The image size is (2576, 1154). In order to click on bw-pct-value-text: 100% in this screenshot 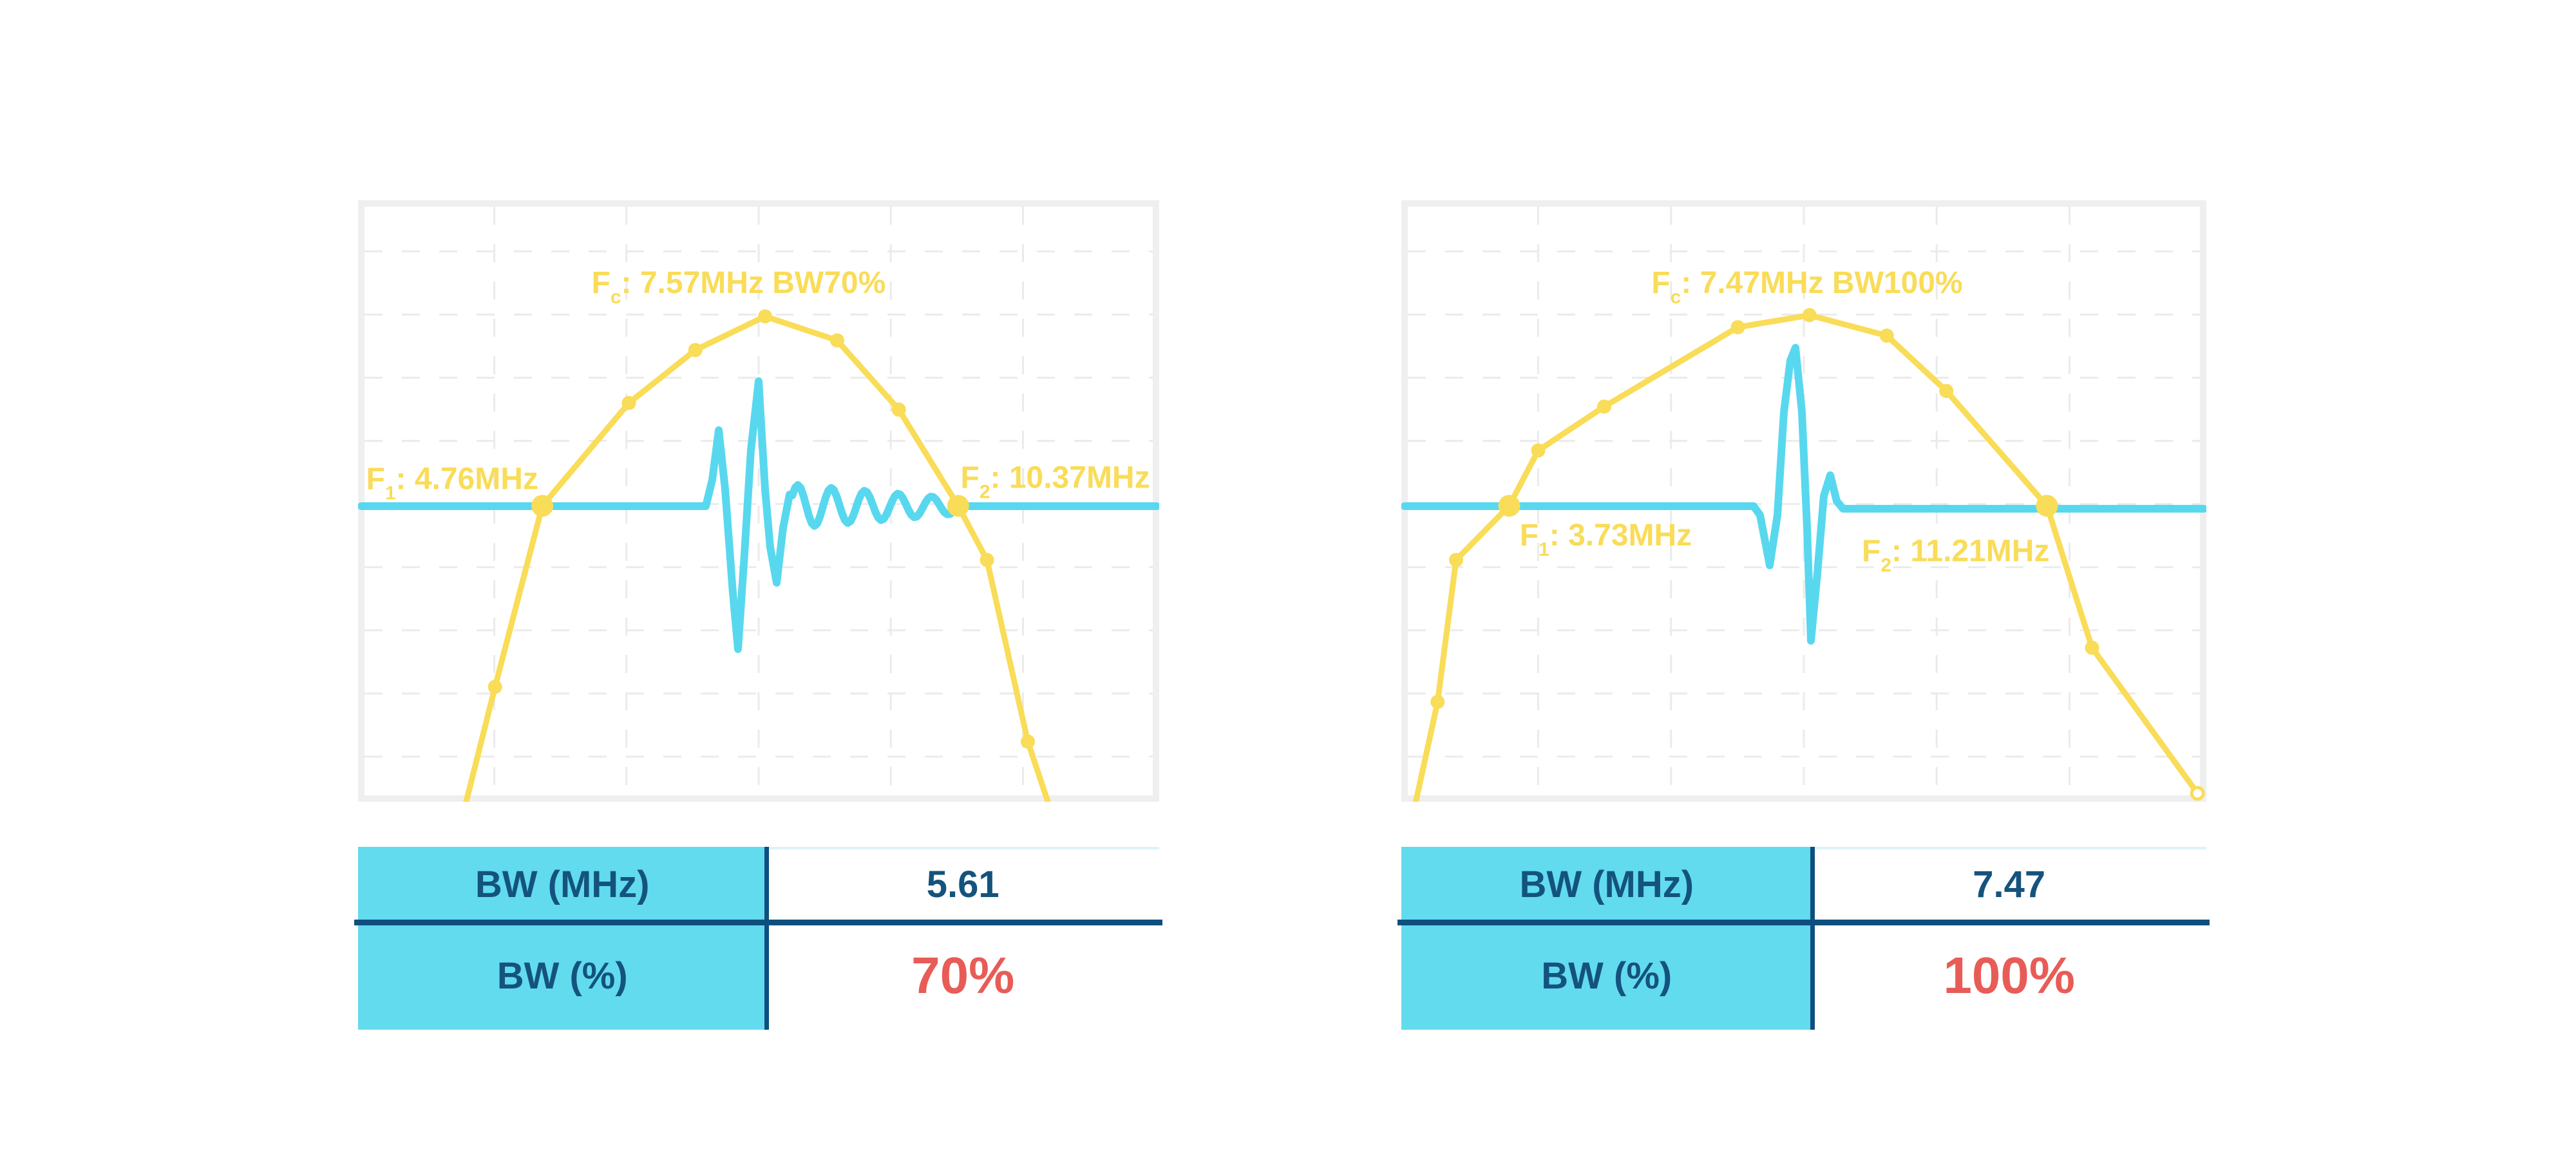, I will do `click(2010, 975)`.